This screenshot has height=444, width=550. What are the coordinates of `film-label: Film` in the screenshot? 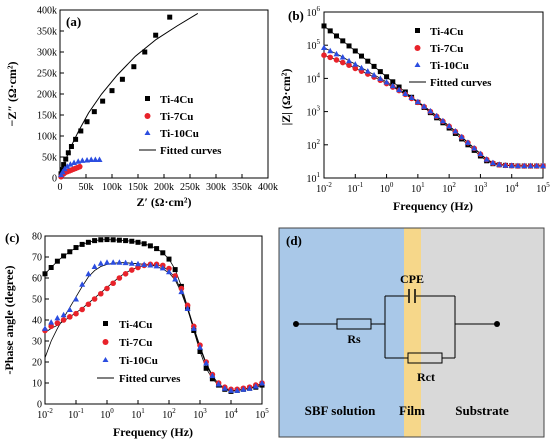 It's located at (412, 410).